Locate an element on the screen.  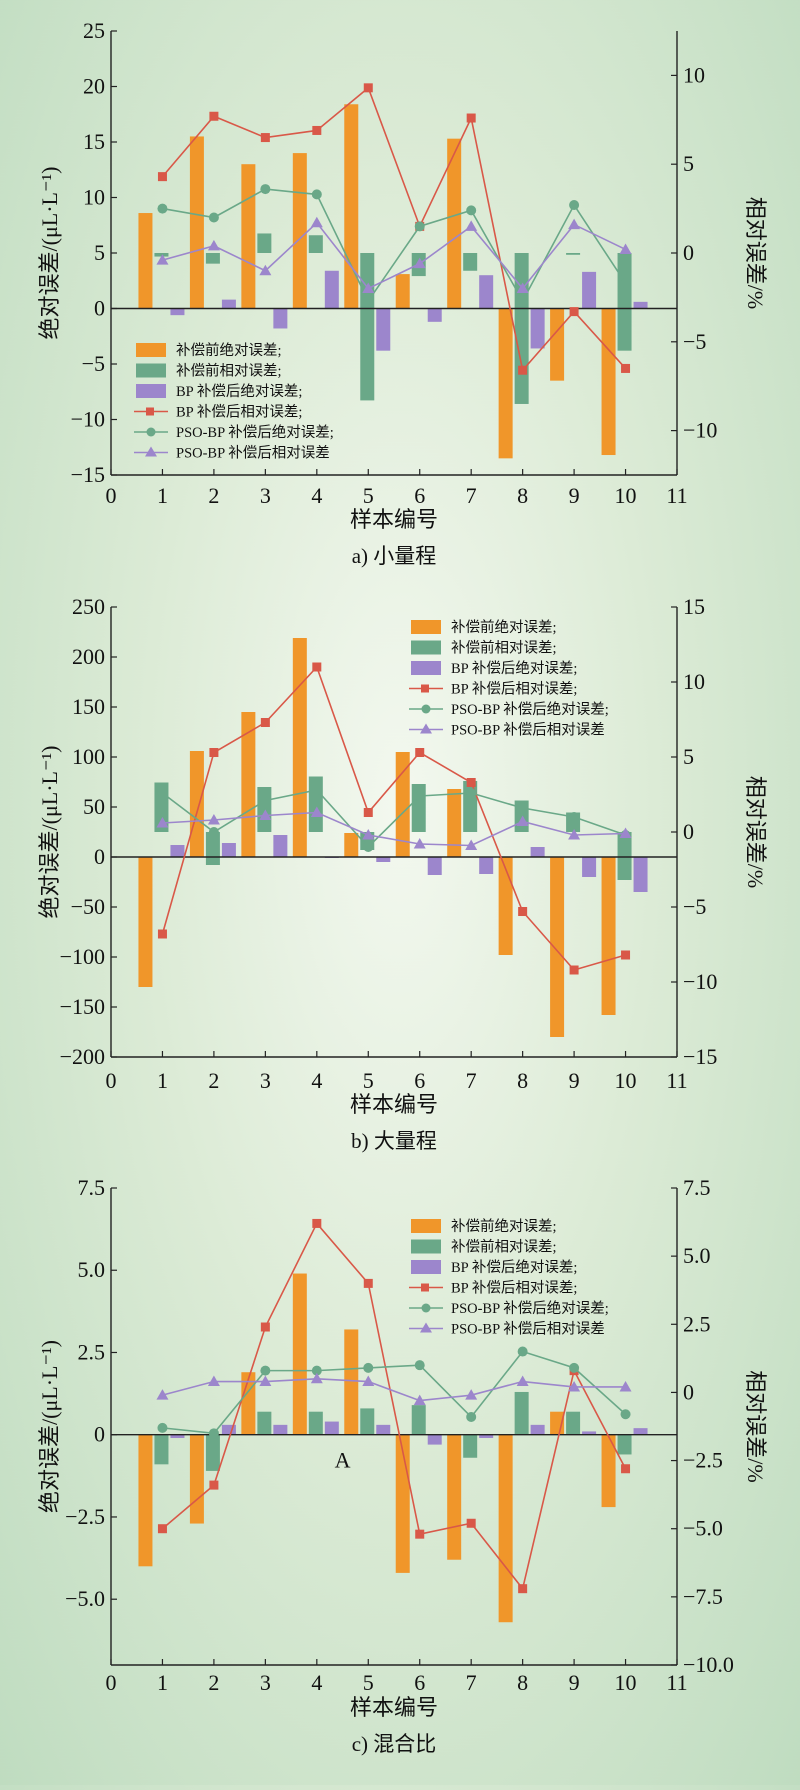
panel-caption: b) 大量程 is located at coordinates (394, 1141).